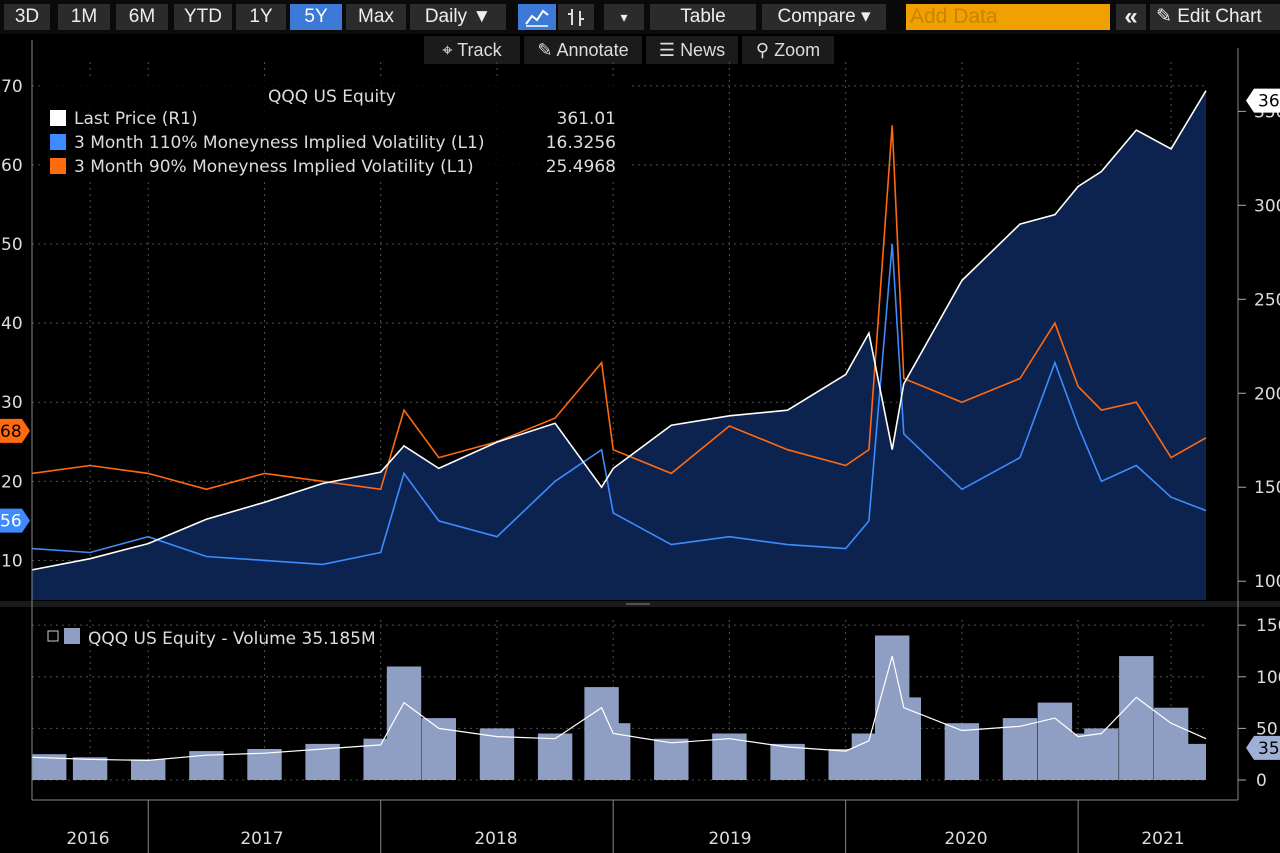 The image size is (1280, 853). What do you see at coordinates (12, 482) in the screenshot?
I see `left-tick-label: 20` at bounding box center [12, 482].